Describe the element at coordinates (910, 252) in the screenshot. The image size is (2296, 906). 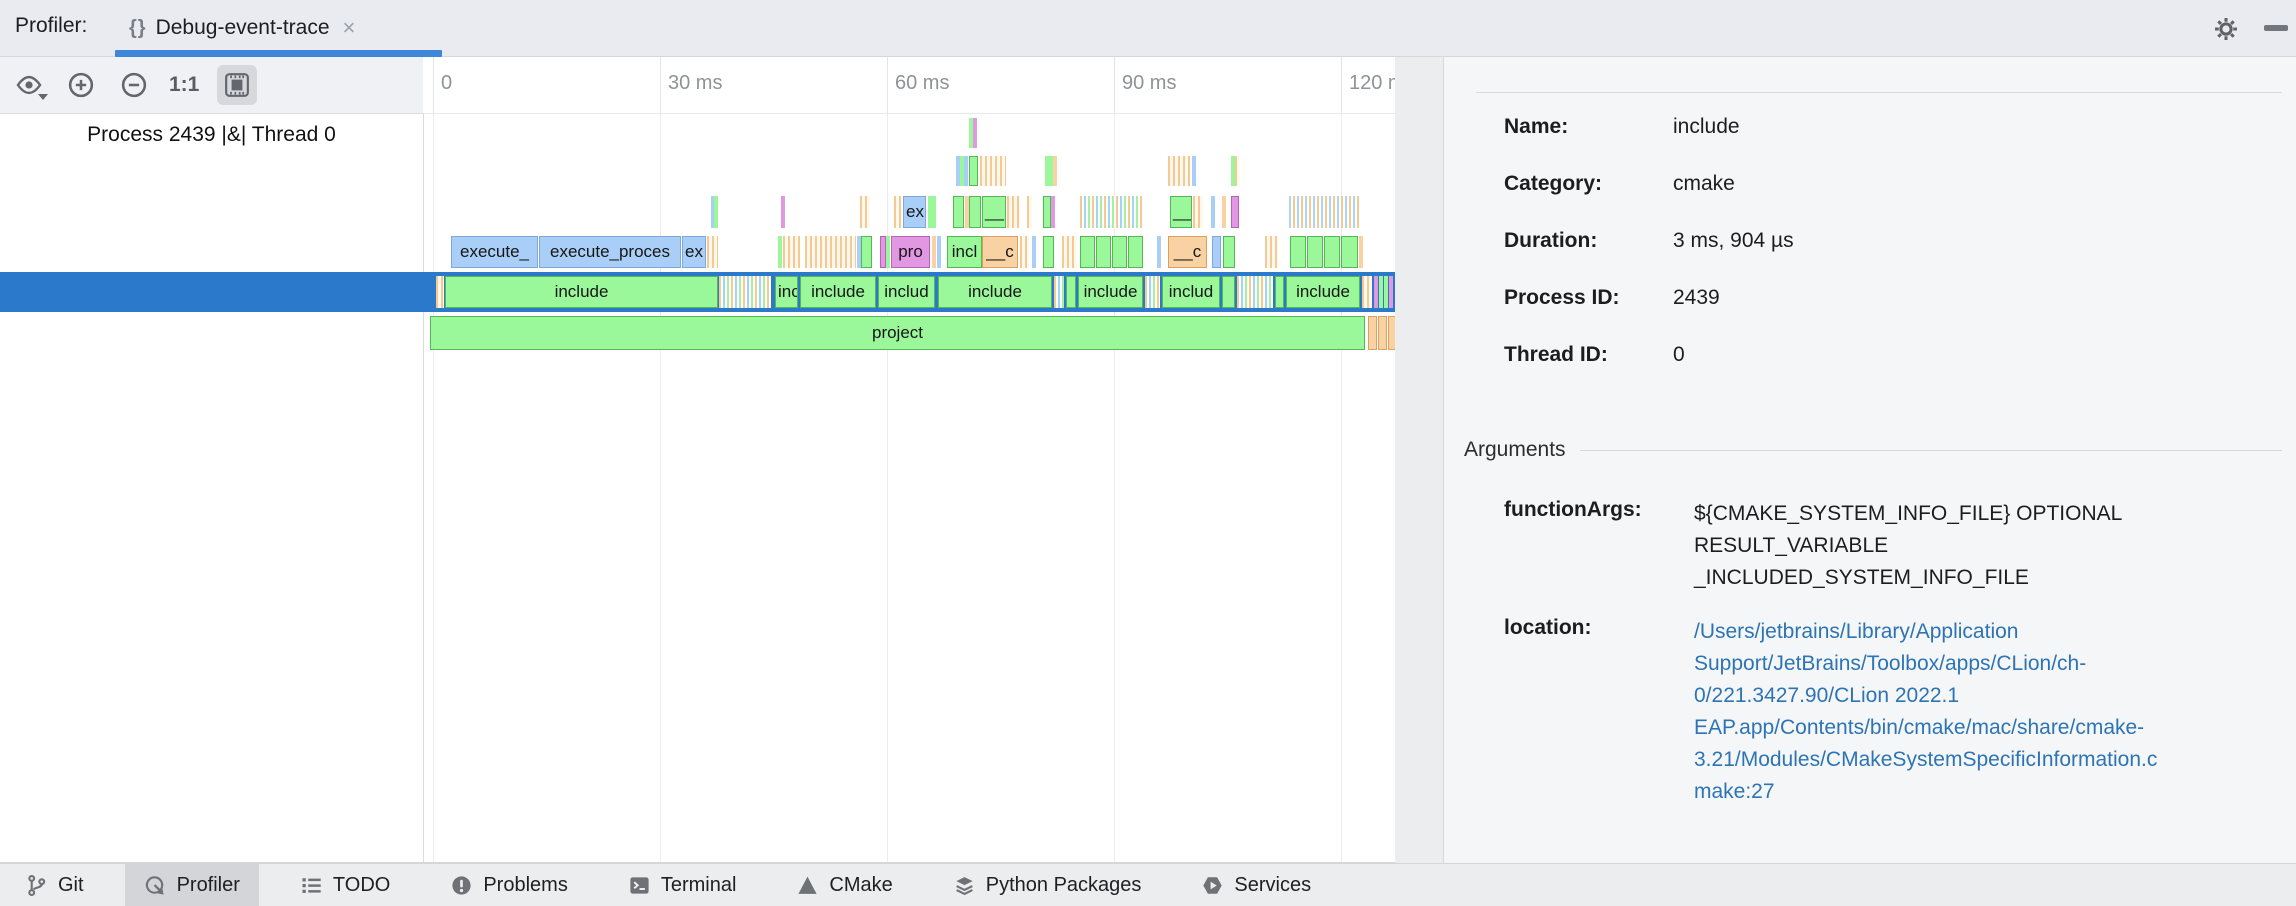
I see `flame-block-pro: pro` at that location.